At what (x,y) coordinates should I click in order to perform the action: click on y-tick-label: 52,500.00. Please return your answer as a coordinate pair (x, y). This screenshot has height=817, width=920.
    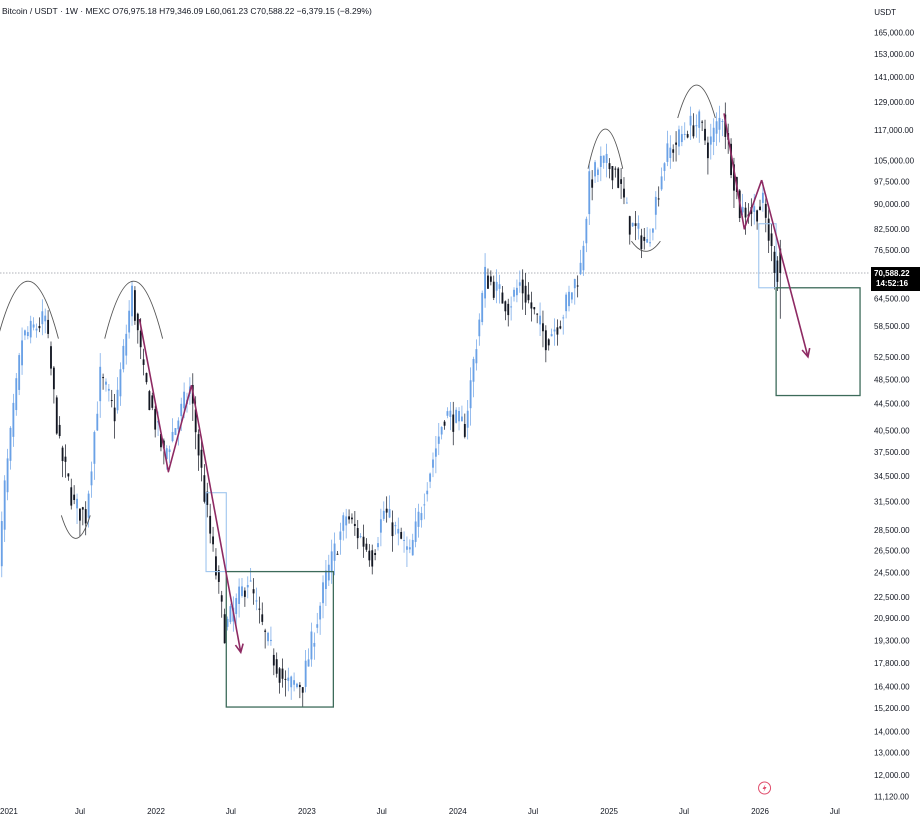
    Looking at the image, I should click on (892, 357).